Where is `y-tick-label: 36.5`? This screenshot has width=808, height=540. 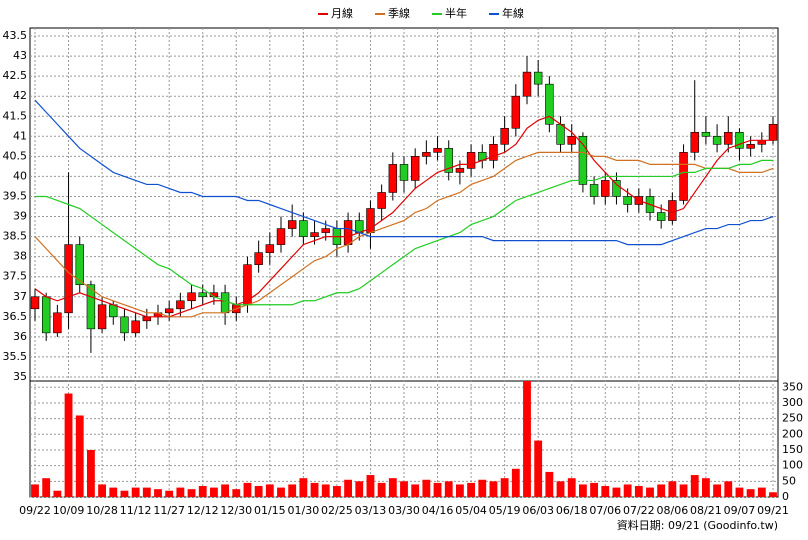 y-tick-label: 36.5 is located at coordinates (15, 316).